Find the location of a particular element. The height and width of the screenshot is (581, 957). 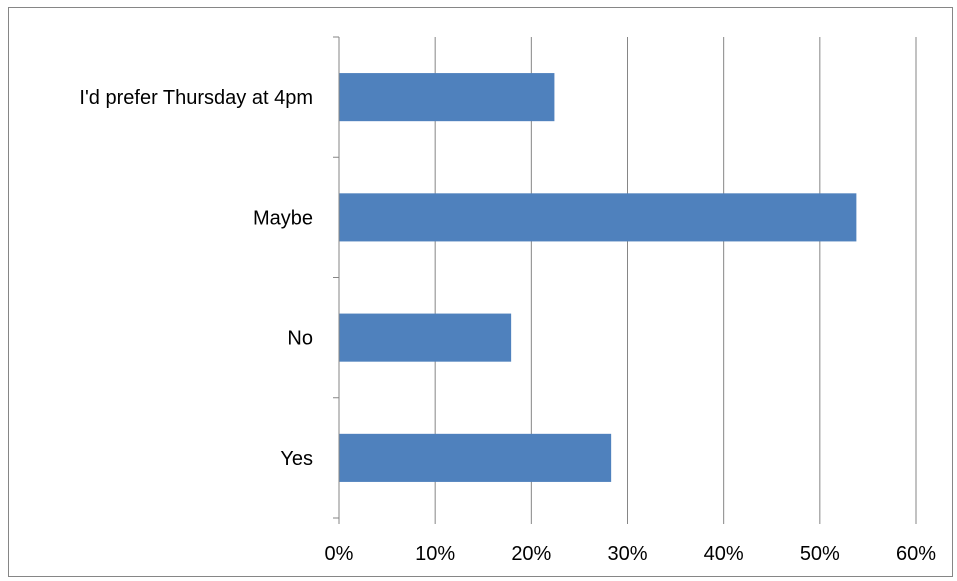

x-tick-label: 40% is located at coordinates (724, 554).